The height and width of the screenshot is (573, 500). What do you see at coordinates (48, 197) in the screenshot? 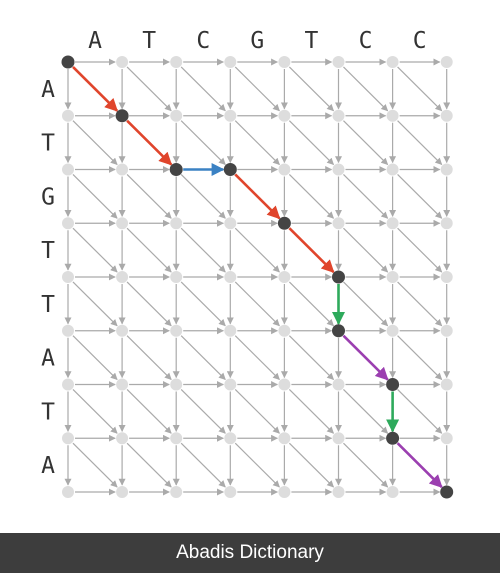
I see `left-sequence-letter: G` at bounding box center [48, 197].